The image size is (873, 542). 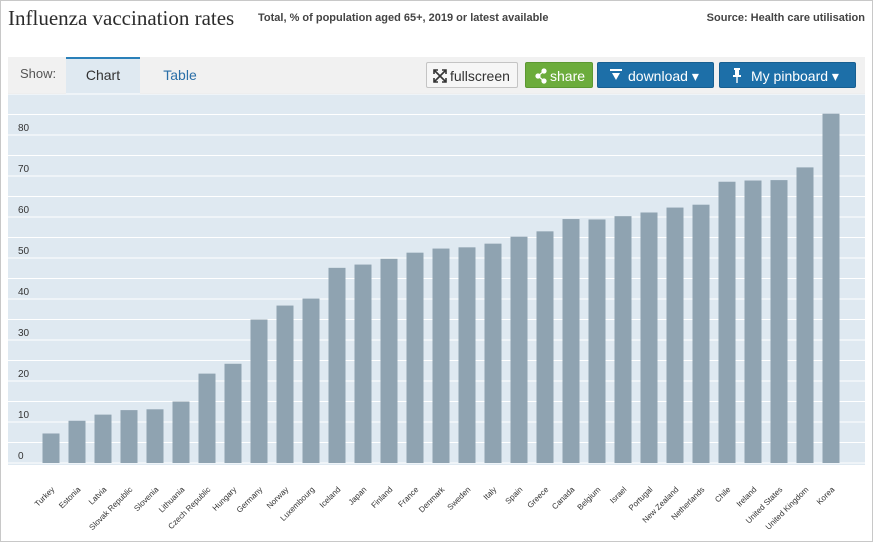 I want to click on share-label: share, so click(x=568, y=76).